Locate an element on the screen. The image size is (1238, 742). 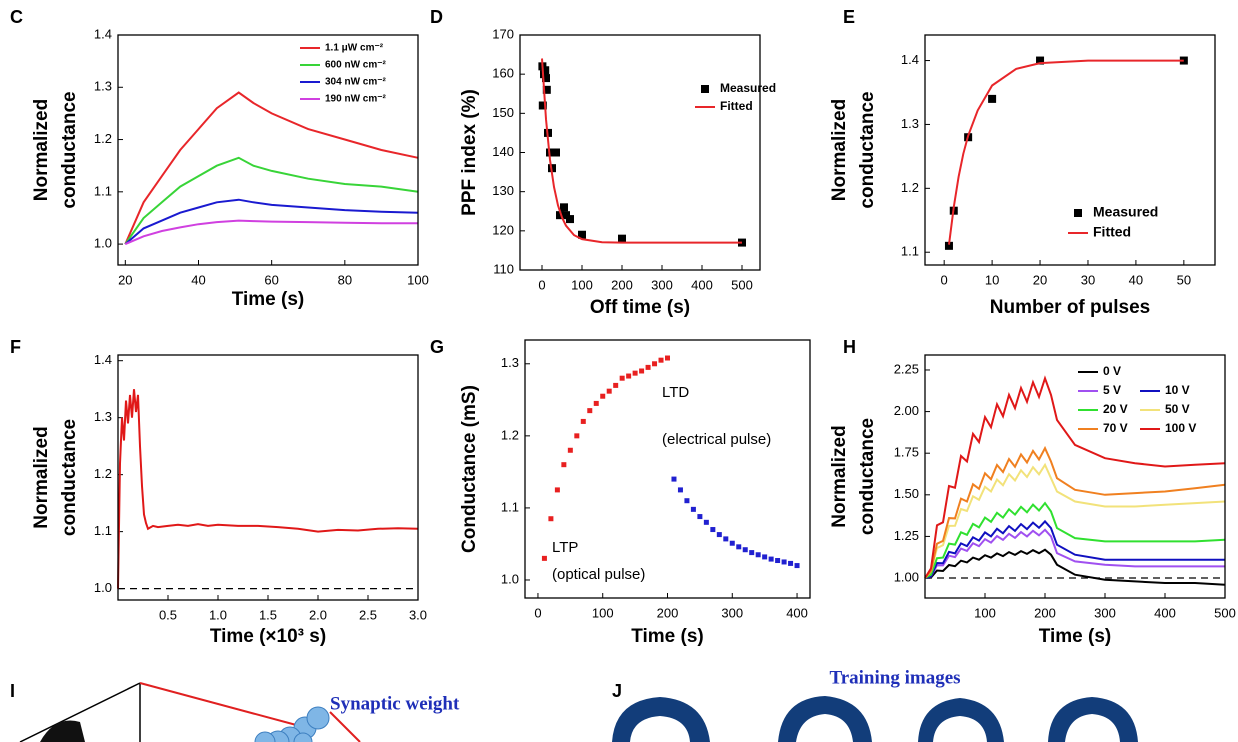
x-tick-label: 50 is located at coordinates (1184, 279).